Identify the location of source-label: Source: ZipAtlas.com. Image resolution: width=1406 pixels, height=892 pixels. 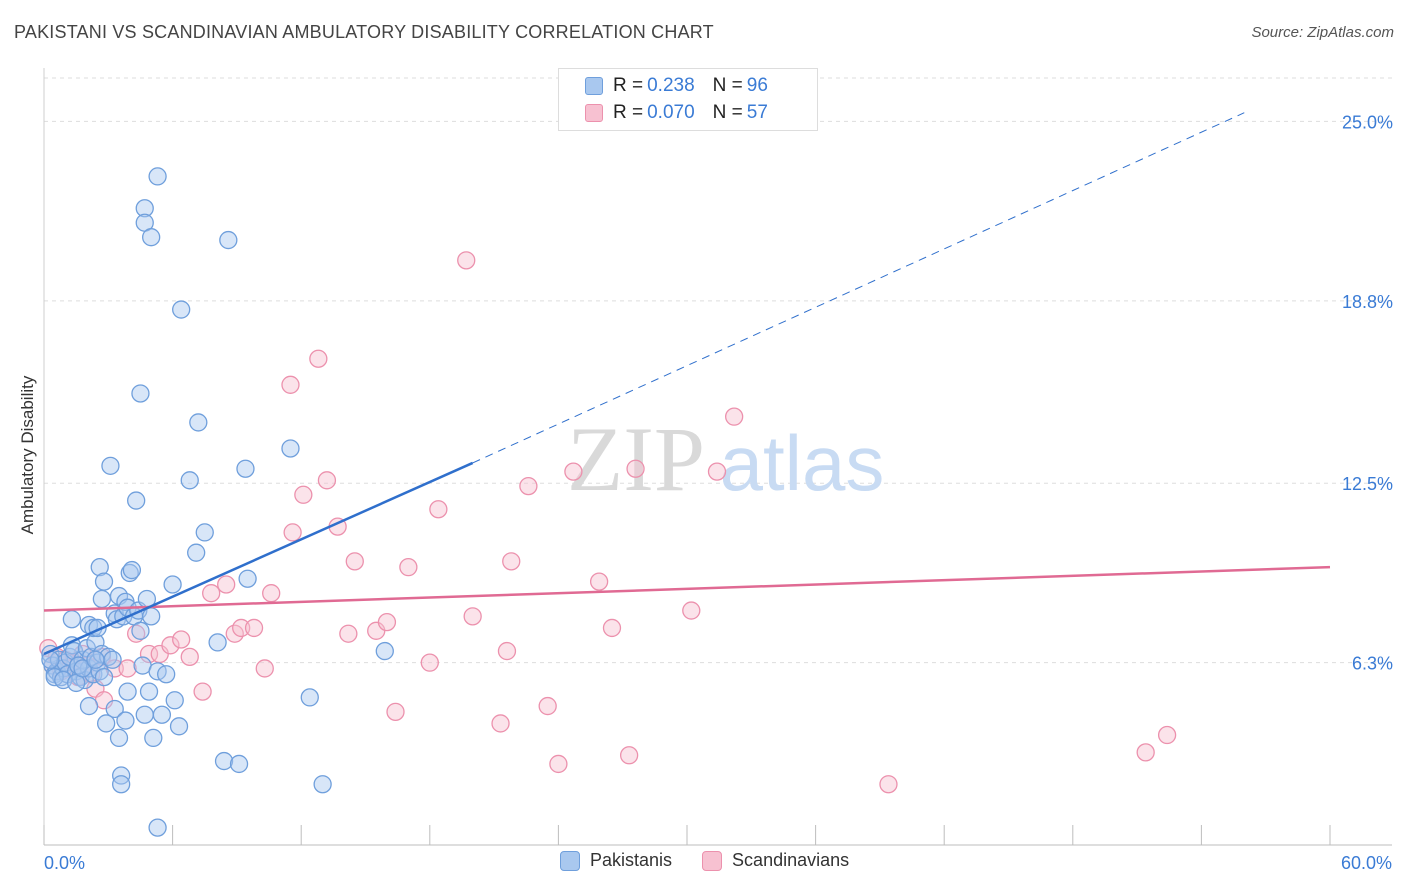
(1322, 32).